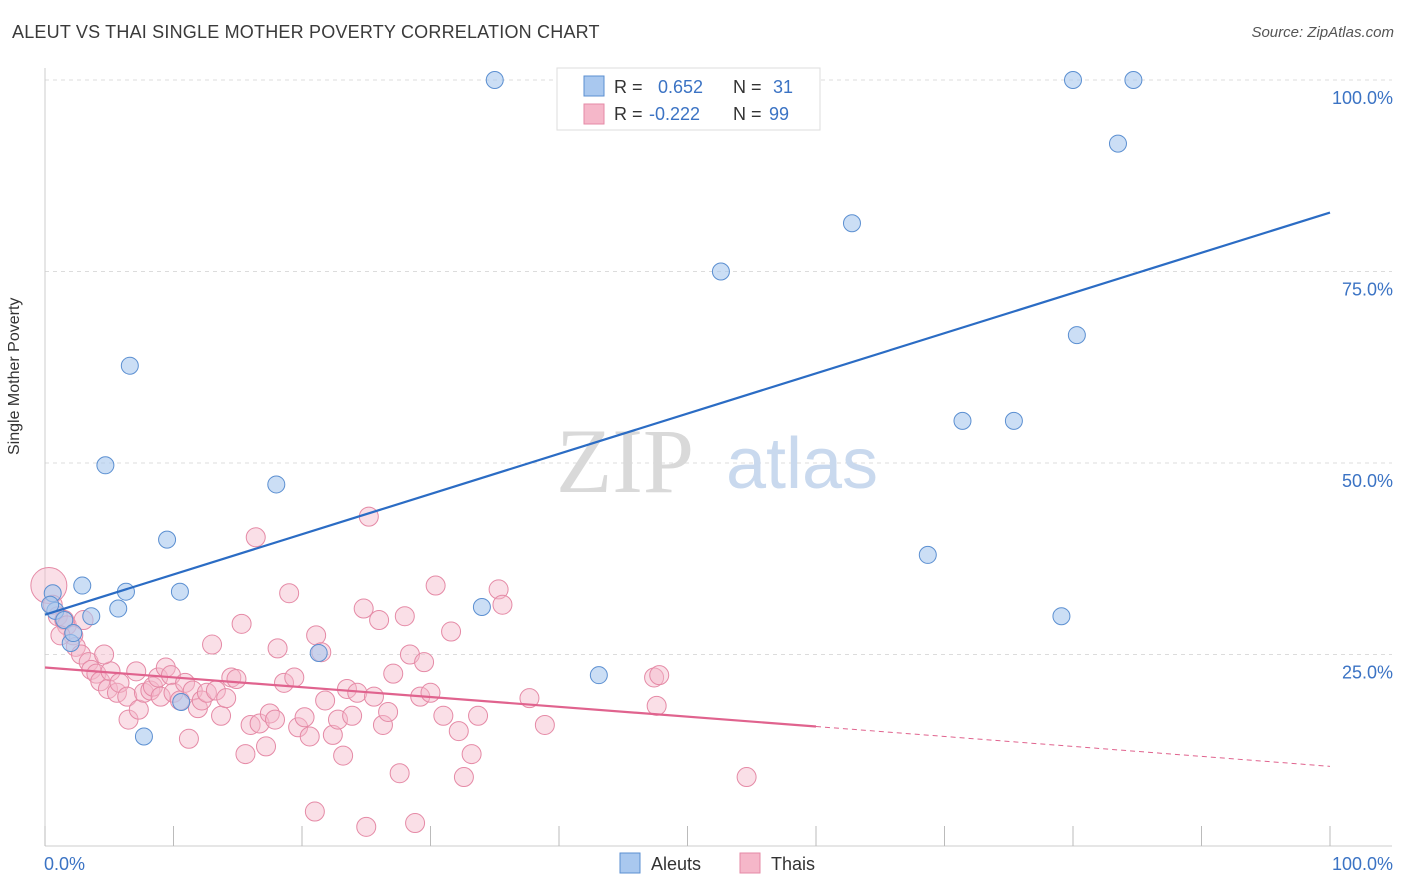 Image resolution: width=1406 pixels, height=892 pixels. Describe the element at coordinates (747, 114) in the screenshot. I see `legend-n-label-thais: N =` at that location.